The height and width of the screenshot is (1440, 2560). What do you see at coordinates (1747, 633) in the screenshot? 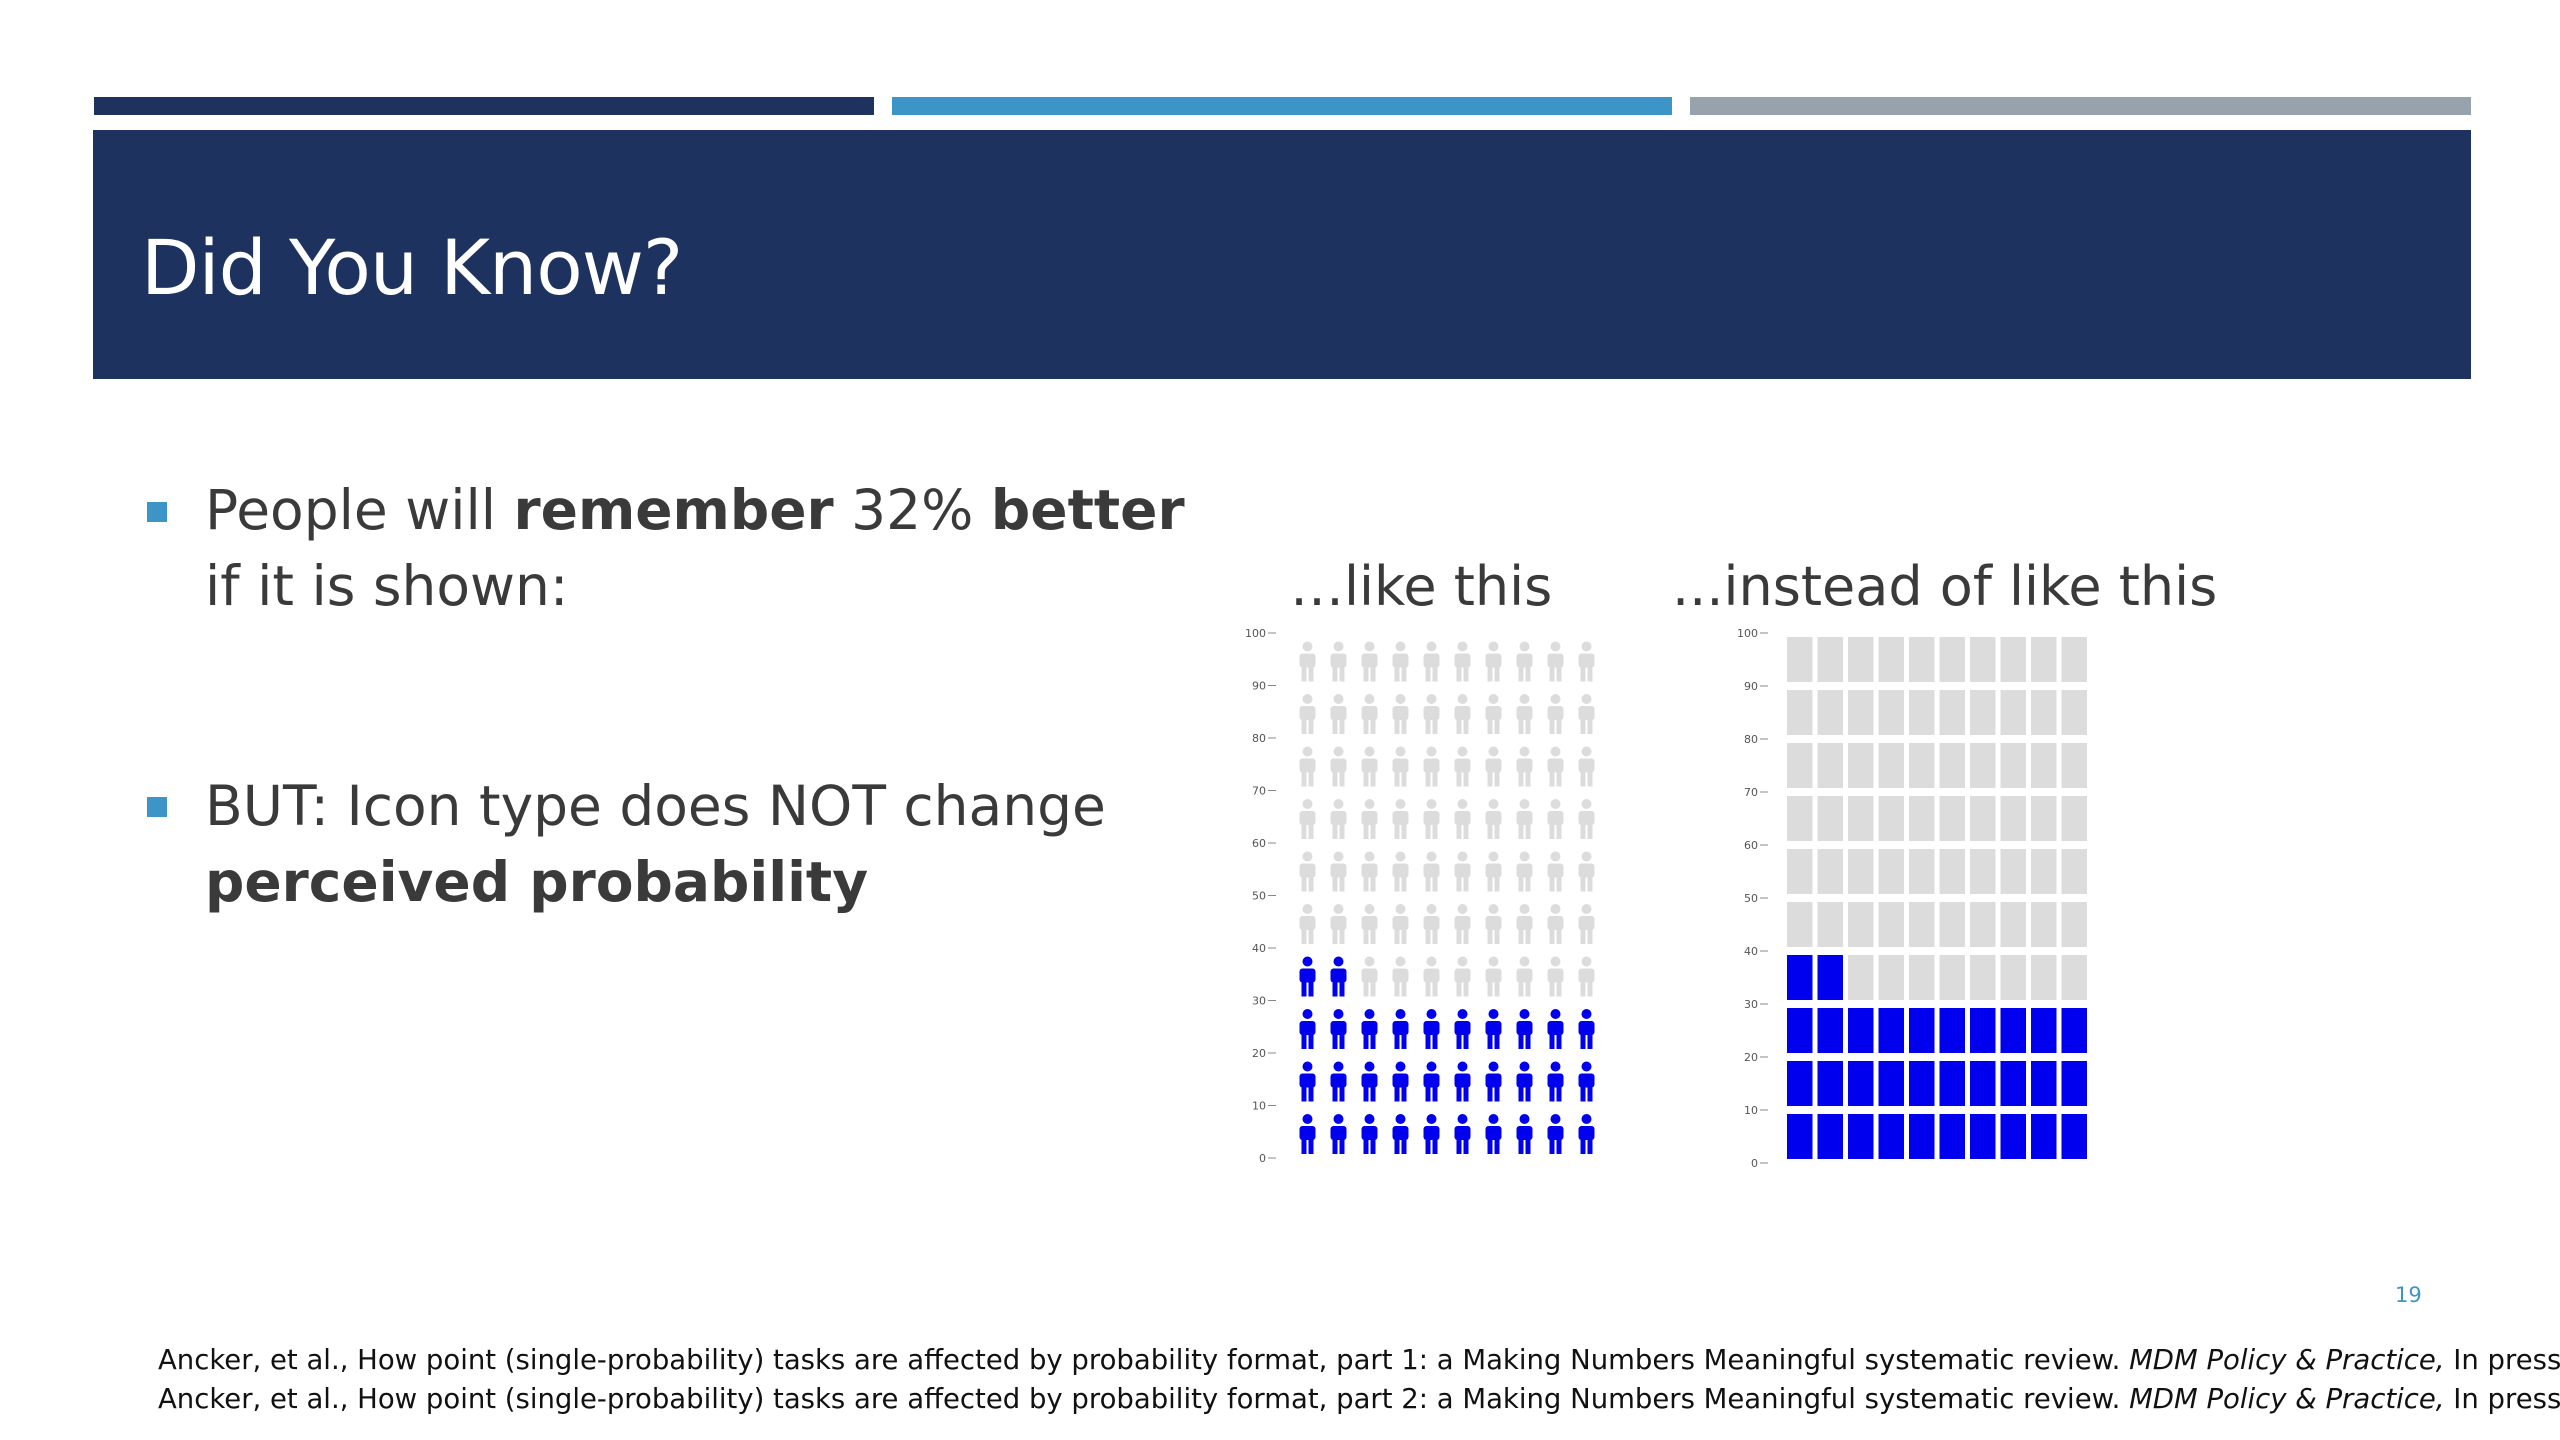
I see `y-tick-label: 100` at bounding box center [1747, 633].